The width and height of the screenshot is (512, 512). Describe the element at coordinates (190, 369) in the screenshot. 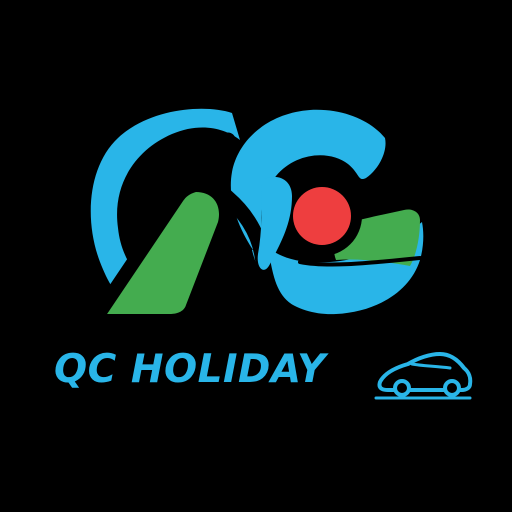

I see `brand-name: QC HOLIDAY` at that location.